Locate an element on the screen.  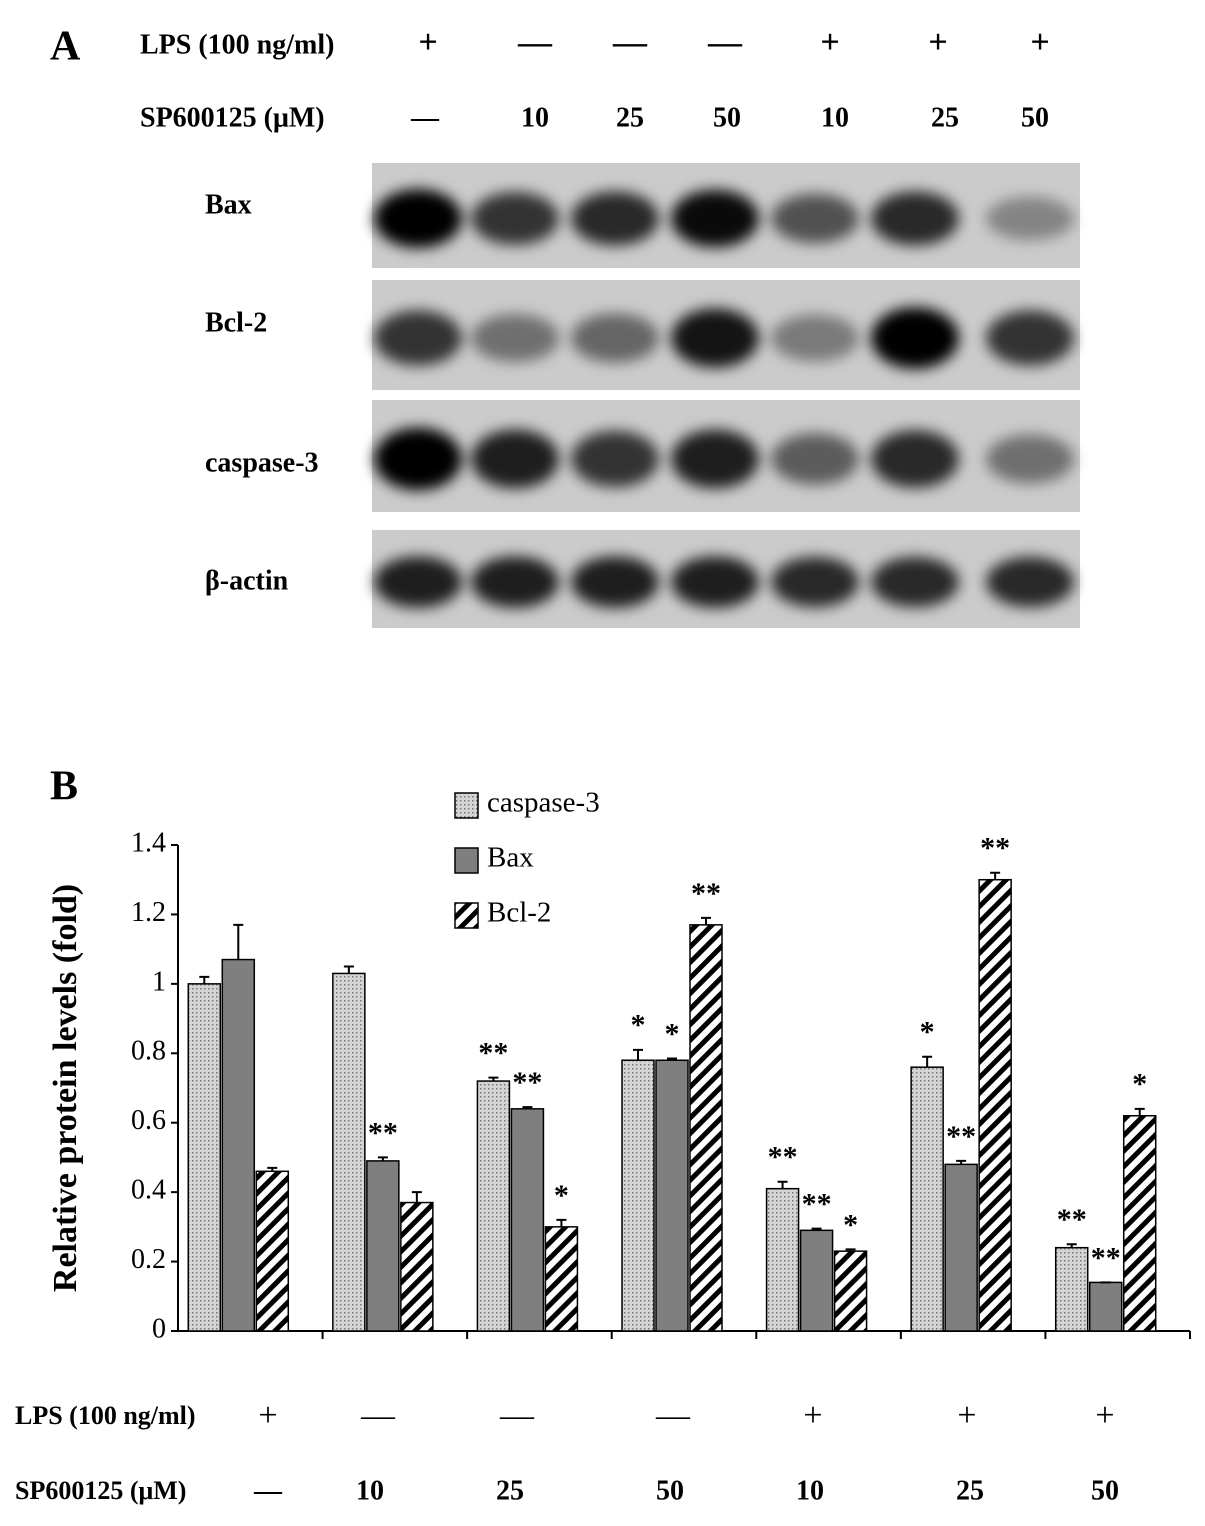
sp-dose: — is located at coordinates (425, 117).